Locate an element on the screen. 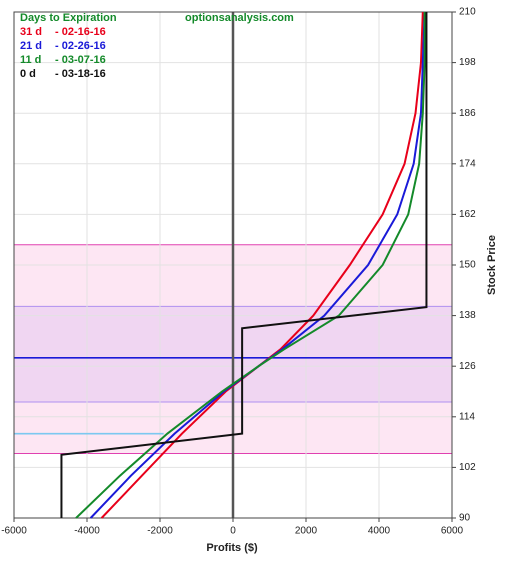 The image size is (505, 565). y-tick-label: 138 is located at coordinates (467, 315).